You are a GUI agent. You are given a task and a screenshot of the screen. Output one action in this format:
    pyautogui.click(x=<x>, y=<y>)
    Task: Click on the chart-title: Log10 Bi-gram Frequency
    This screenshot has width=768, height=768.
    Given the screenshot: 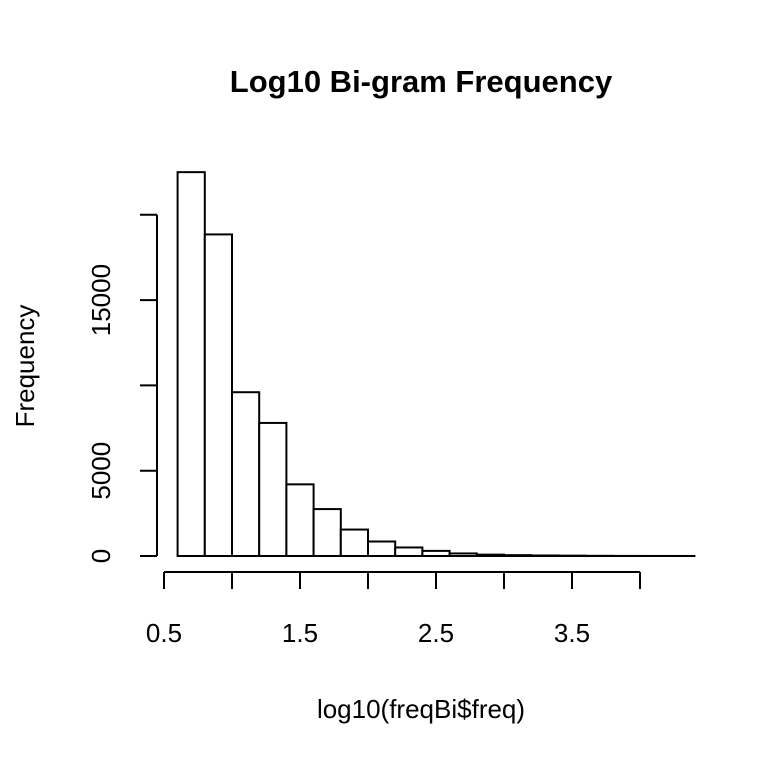 What is the action you would take?
    pyautogui.click(x=421, y=81)
    